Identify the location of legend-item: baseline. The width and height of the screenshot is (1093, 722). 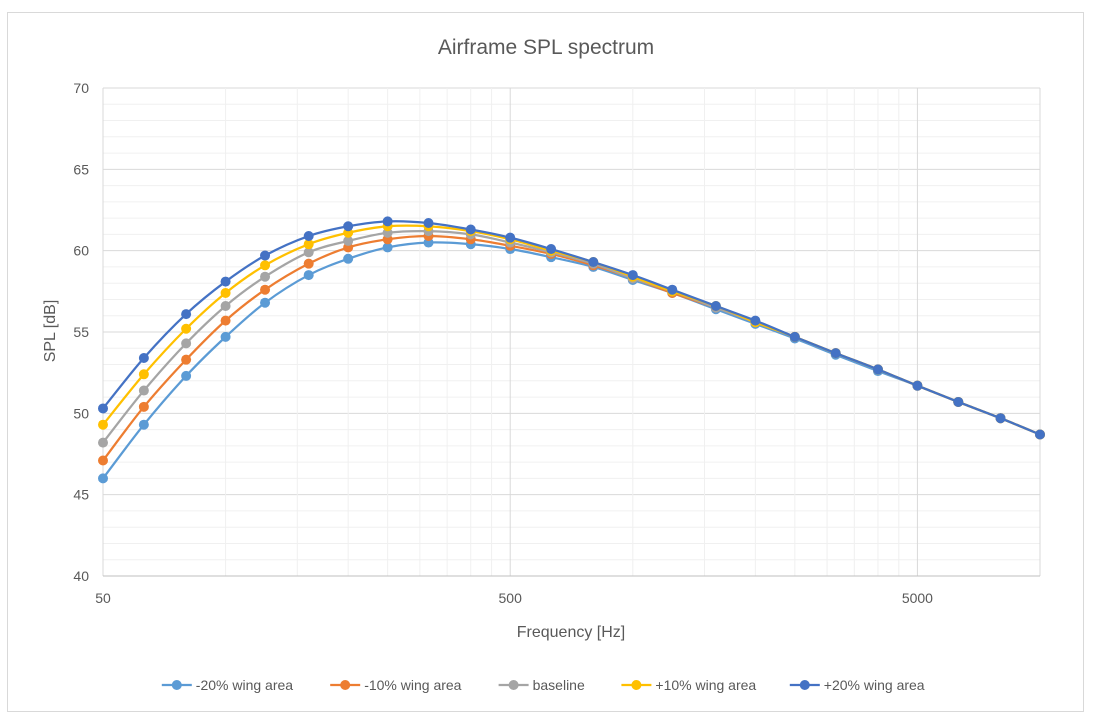
(541, 685).